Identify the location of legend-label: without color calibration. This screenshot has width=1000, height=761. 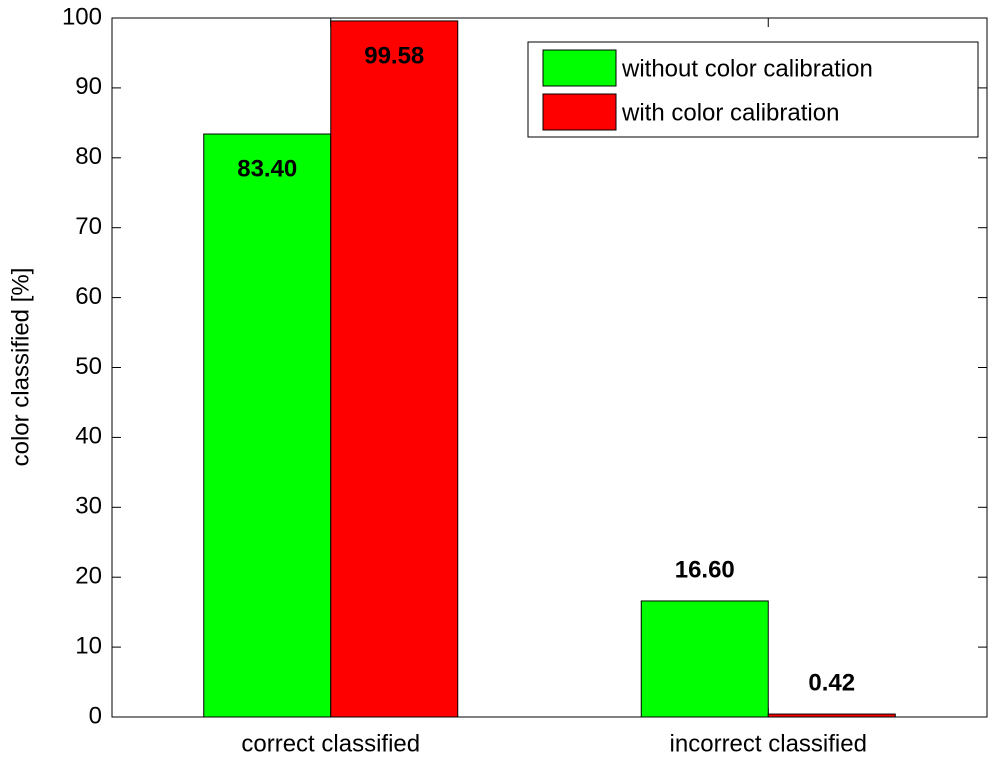
(747, 68).